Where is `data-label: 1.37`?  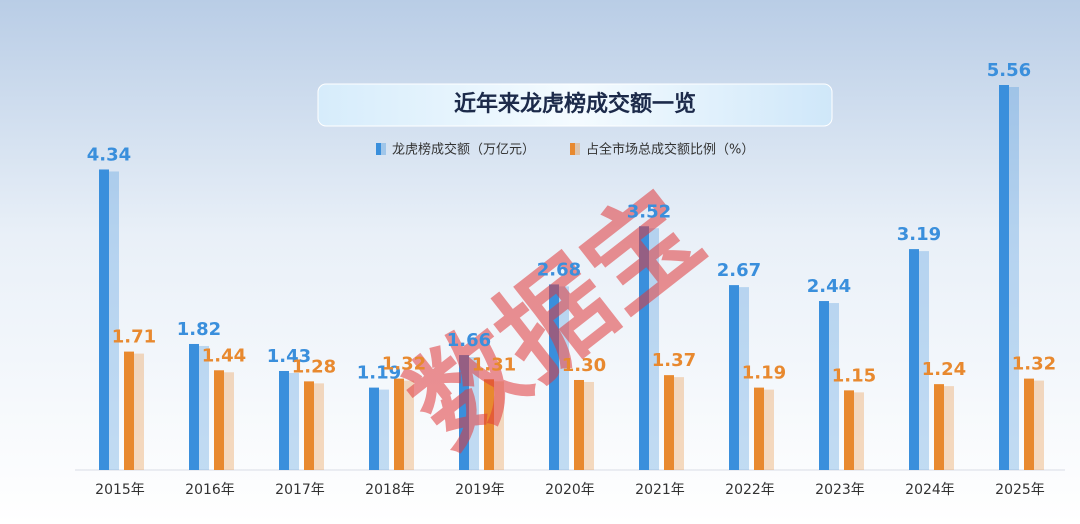
data-label: 1.37 is located at coordinates (674, 360).